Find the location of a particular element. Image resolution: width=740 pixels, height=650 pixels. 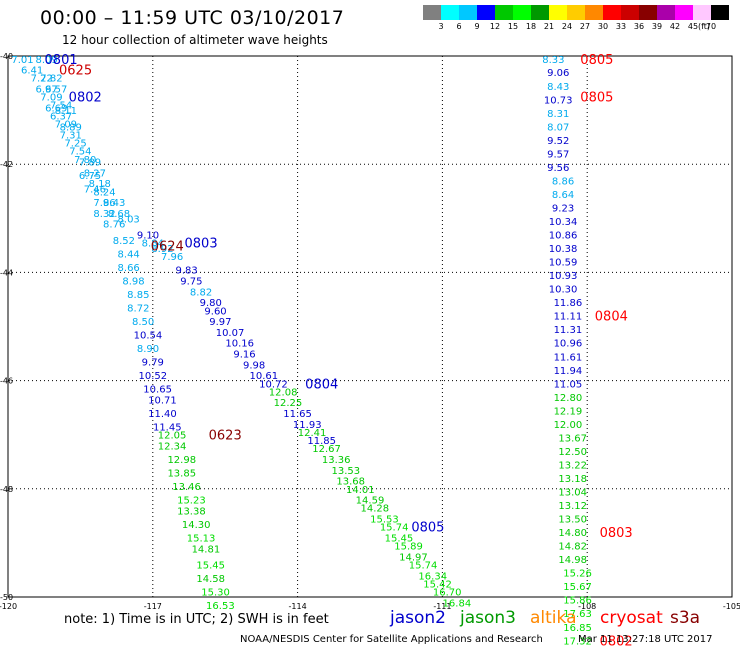

wave-height-value: 6.97 is located at coordinates (46, 89).